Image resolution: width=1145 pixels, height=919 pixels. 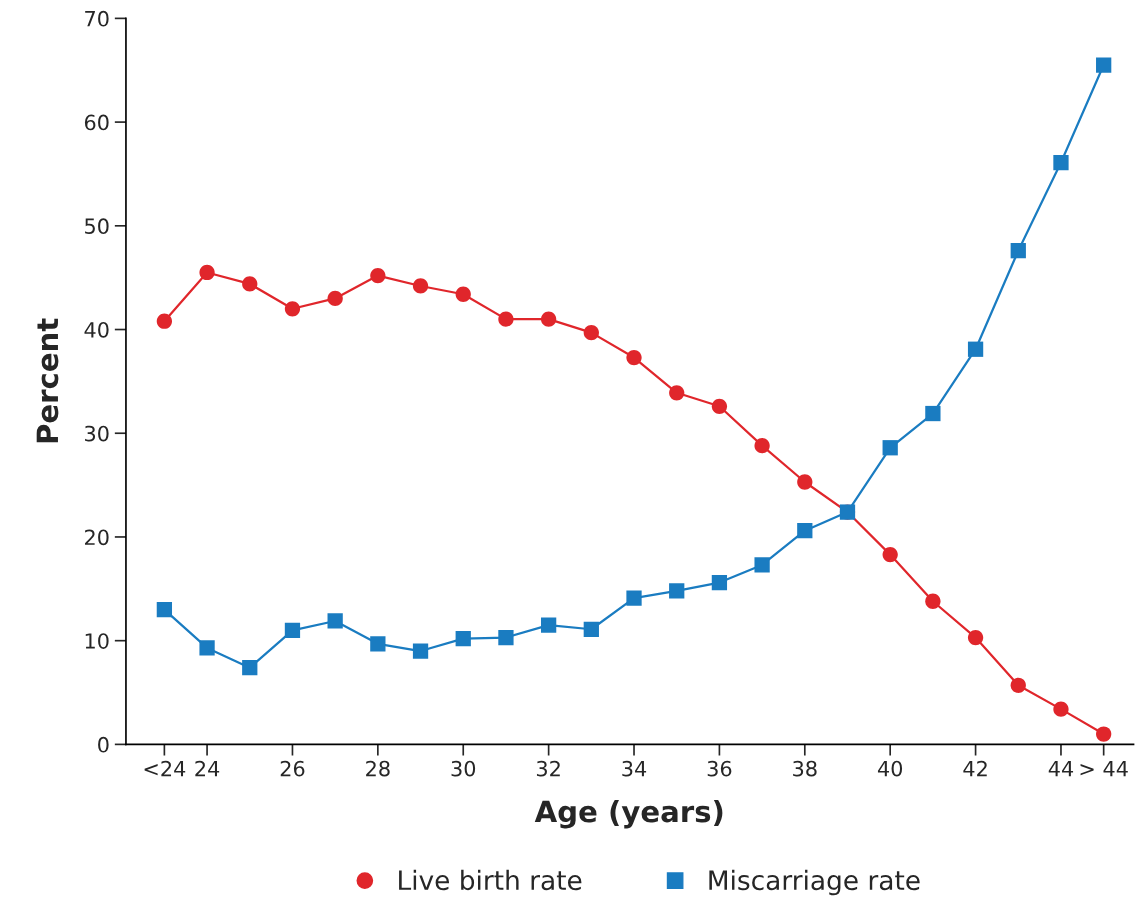 What do you see at coordinates (96, 122) in the screenshot?
I see `y-tick-label: 60` at bounding box center [96, 122].